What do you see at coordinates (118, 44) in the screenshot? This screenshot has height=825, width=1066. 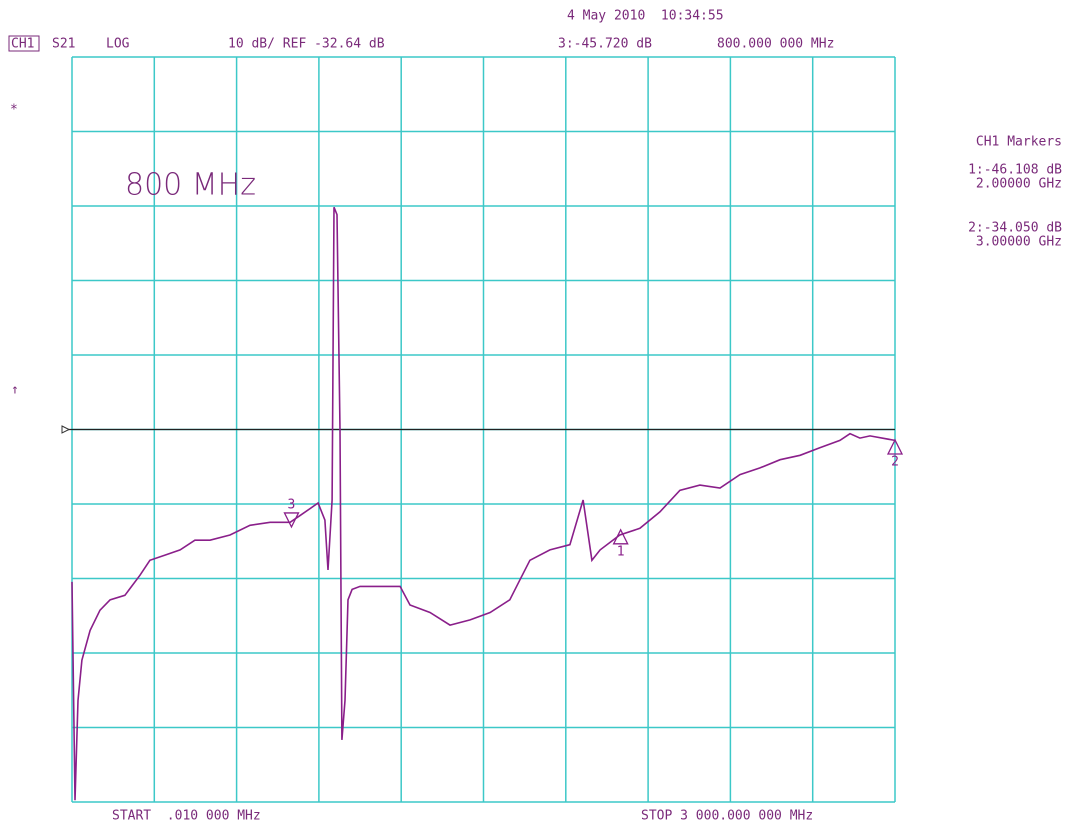 I see `format: LOG` at bounding box center [118, 44].